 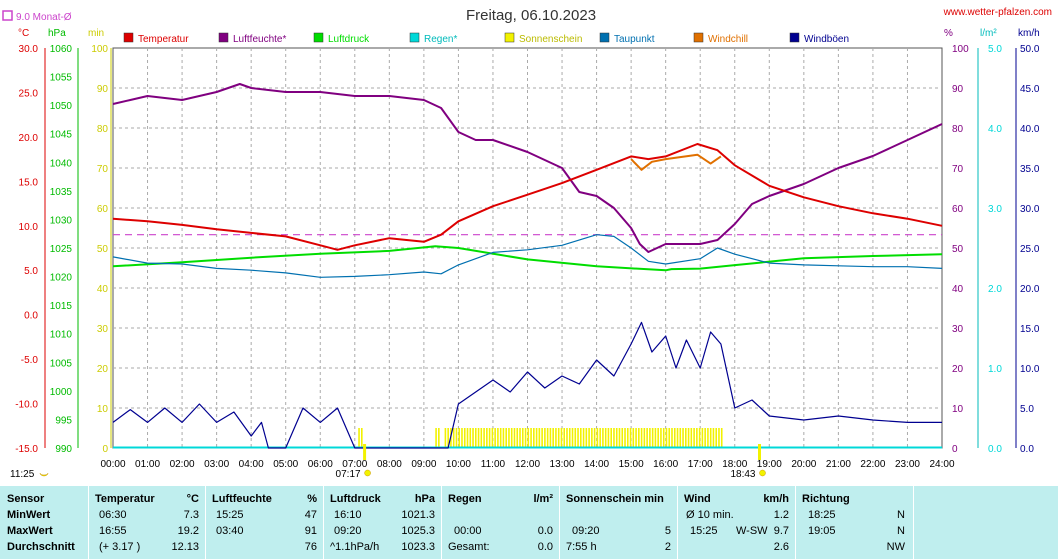 What do you see at coordinates (31, 271) in the screenshot?
I see `temp-axis-label: 5.0` at bounding box center [31, 271].